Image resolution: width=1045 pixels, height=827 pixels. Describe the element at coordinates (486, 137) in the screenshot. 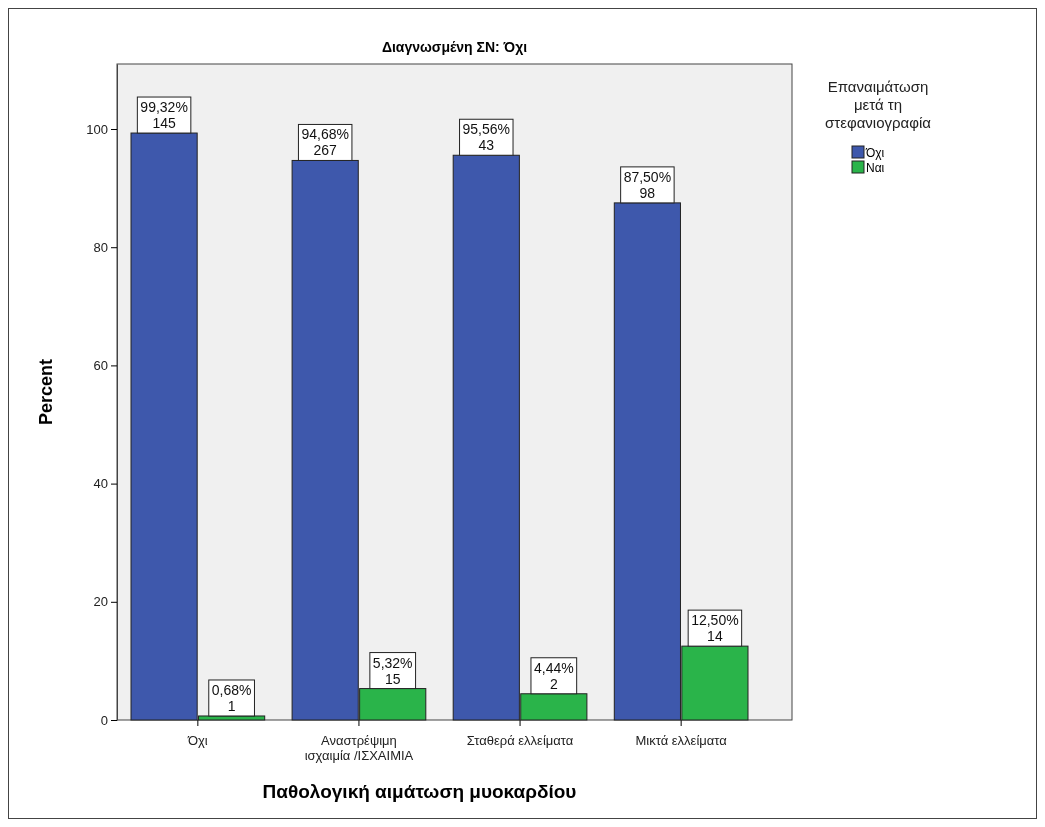

I see `data-label: 95,56% 43` at that location.